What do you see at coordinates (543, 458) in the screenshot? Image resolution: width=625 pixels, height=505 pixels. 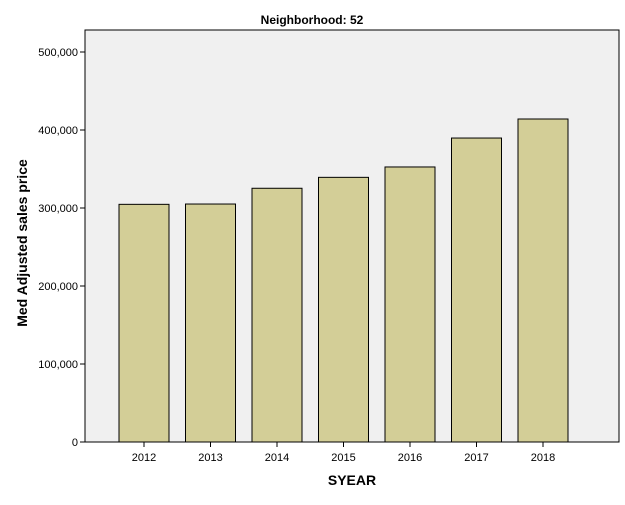 I see `x-tick-label: 2018` at bounding box center [543, 458].